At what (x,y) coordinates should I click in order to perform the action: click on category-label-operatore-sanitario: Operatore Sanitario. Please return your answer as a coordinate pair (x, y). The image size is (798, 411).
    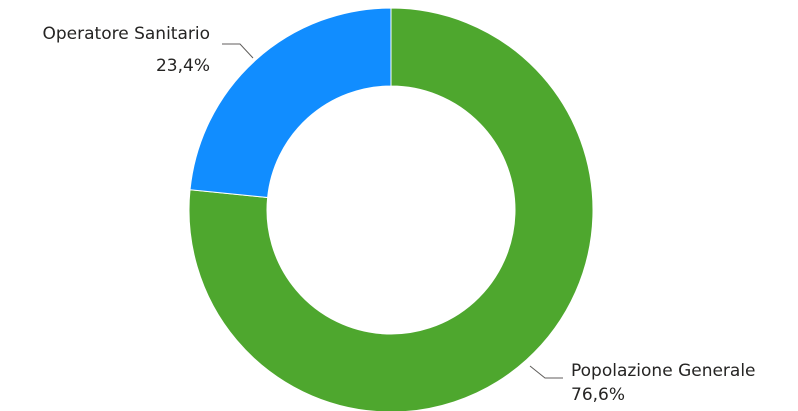
    Looking at the image, I should click on (127, 34).